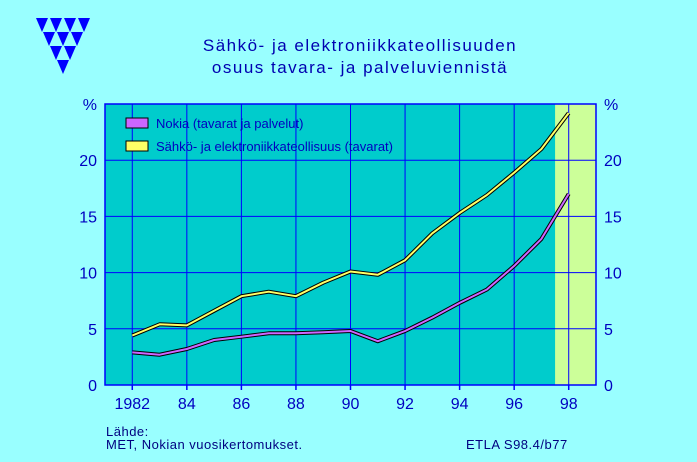 The width and height of the screenshot is (697, 462). What do you see at coordinates (460, 404) in the screenshot?
I see `x-tick-label: 94` at bounding box center [460, 404].